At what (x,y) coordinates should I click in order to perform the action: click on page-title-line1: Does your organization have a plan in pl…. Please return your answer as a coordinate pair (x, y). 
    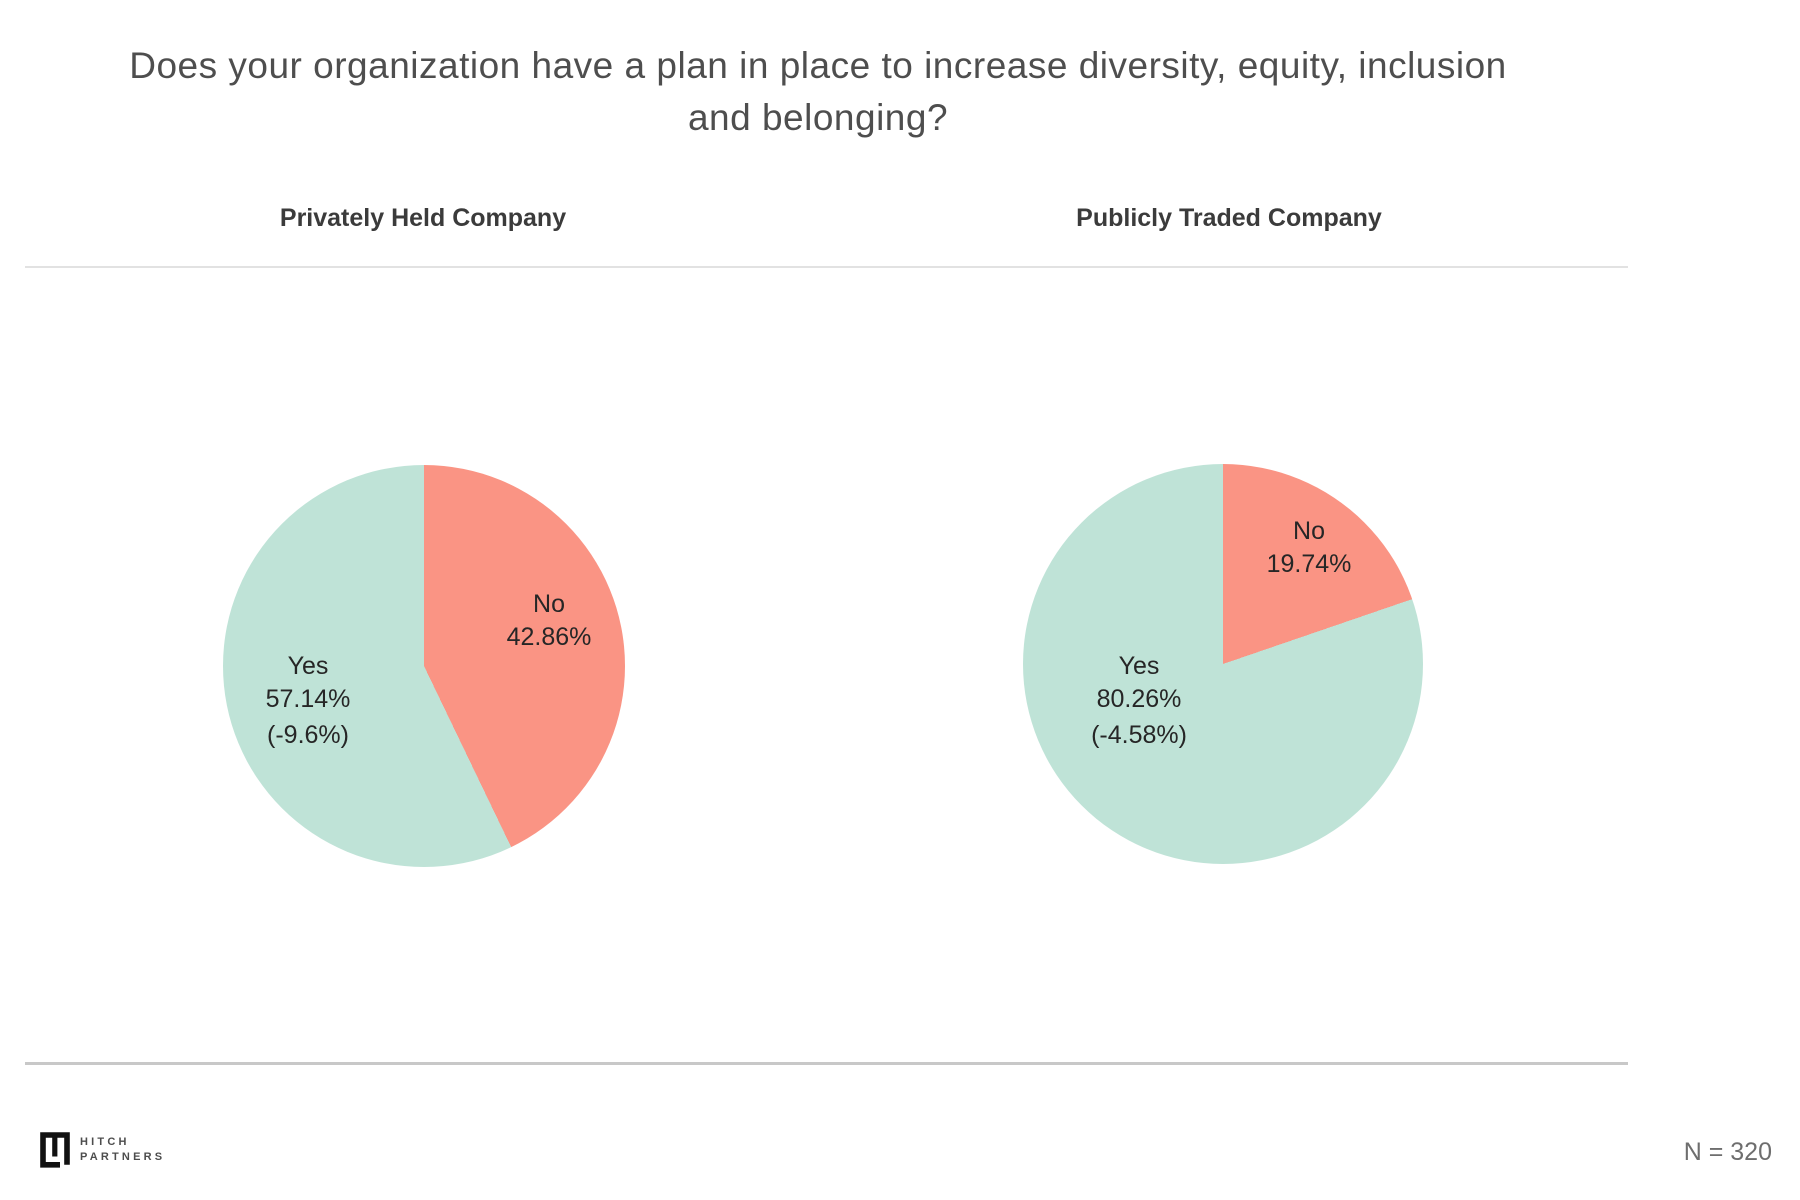
    Looking at the image, I should click on (818, 65).